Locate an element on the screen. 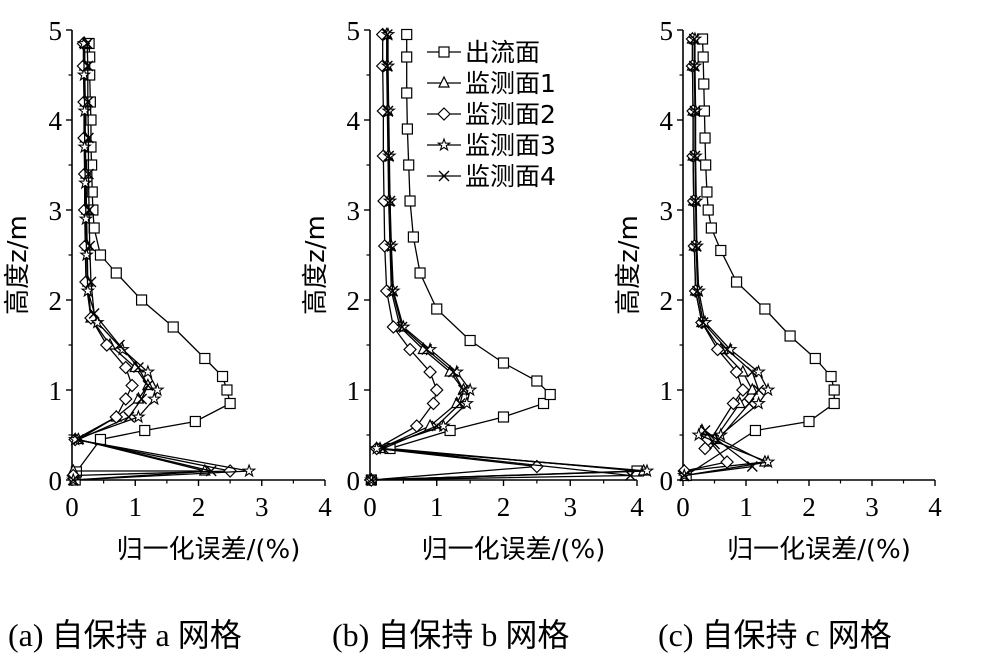 The height and width of the screenshot is (671, 987). x-tick-label: 2 is located at coordinates (504, 507).